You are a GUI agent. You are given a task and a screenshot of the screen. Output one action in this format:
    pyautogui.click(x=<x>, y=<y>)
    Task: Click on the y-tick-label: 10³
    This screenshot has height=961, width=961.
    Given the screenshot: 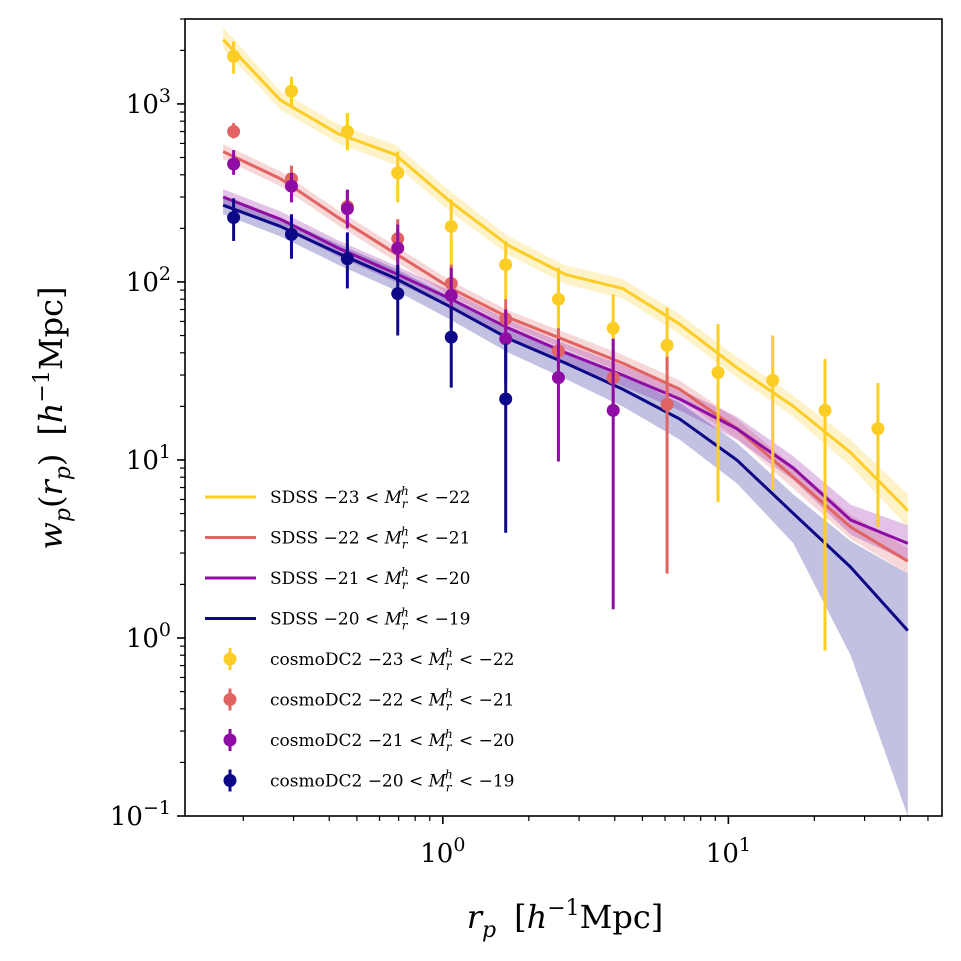 What is the action you would take?
    pyautogui.click(x=148, y=102)
    